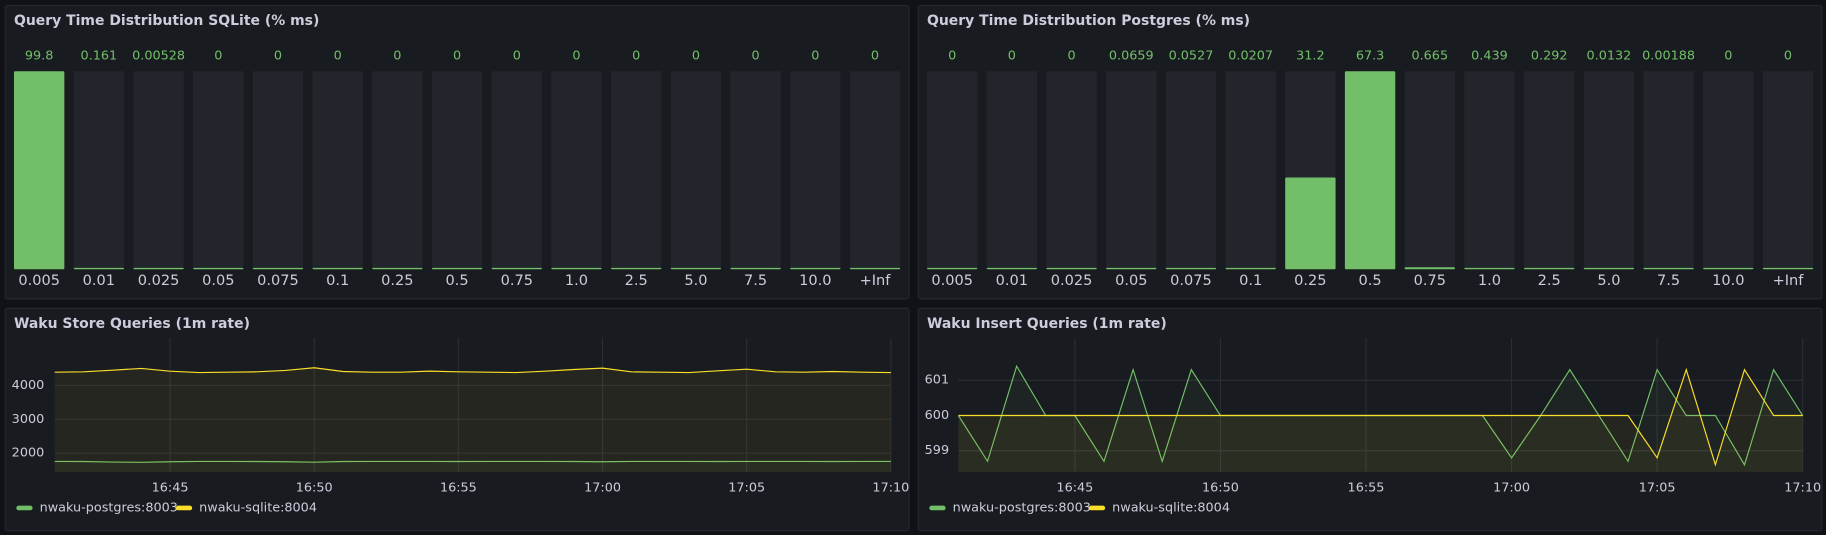  Describe the element at coordinates (602, 488) in the screenshot. I see `x-tick-label: 17:00` at that location.